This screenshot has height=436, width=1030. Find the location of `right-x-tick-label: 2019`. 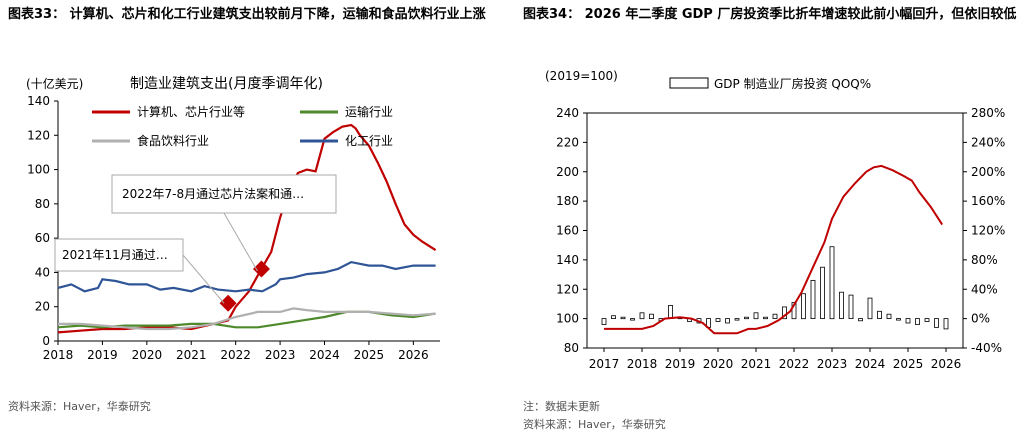

right-x-tick-label: 2019 is located at coordinates (680, 364).